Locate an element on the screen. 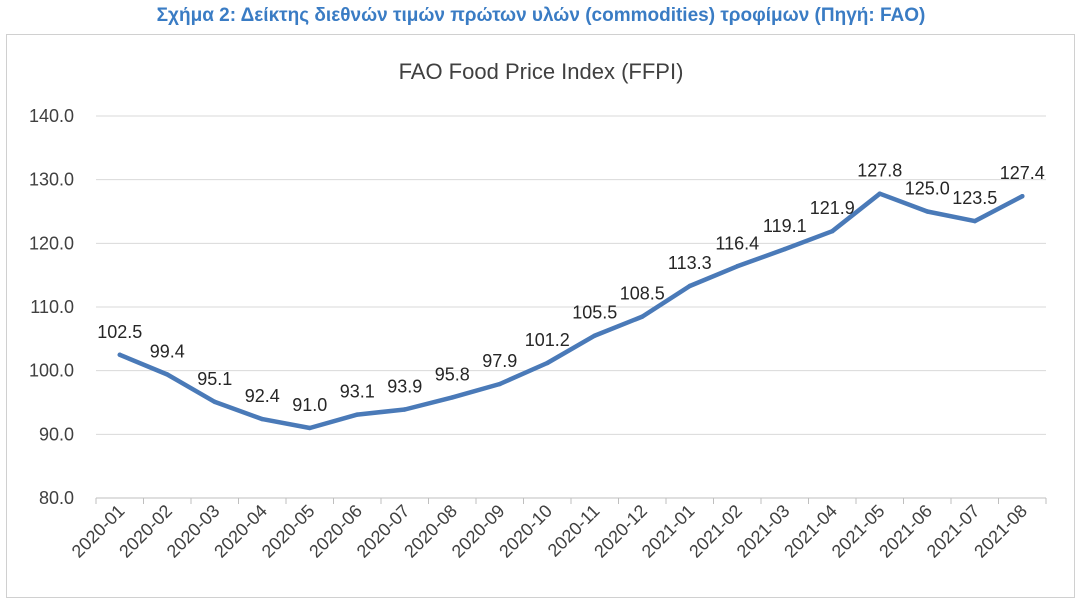 This screenshot has height=604, width=1082. data-label: 116.4 is located at coordinates (737, 243).